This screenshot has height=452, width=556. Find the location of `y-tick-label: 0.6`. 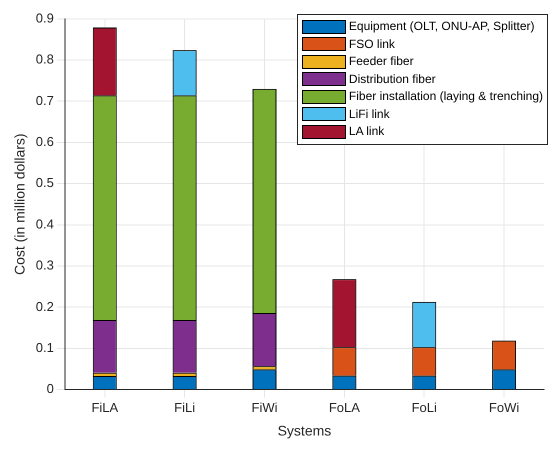

y-tick-label: 0.6 is located at coordinates (45, 141).